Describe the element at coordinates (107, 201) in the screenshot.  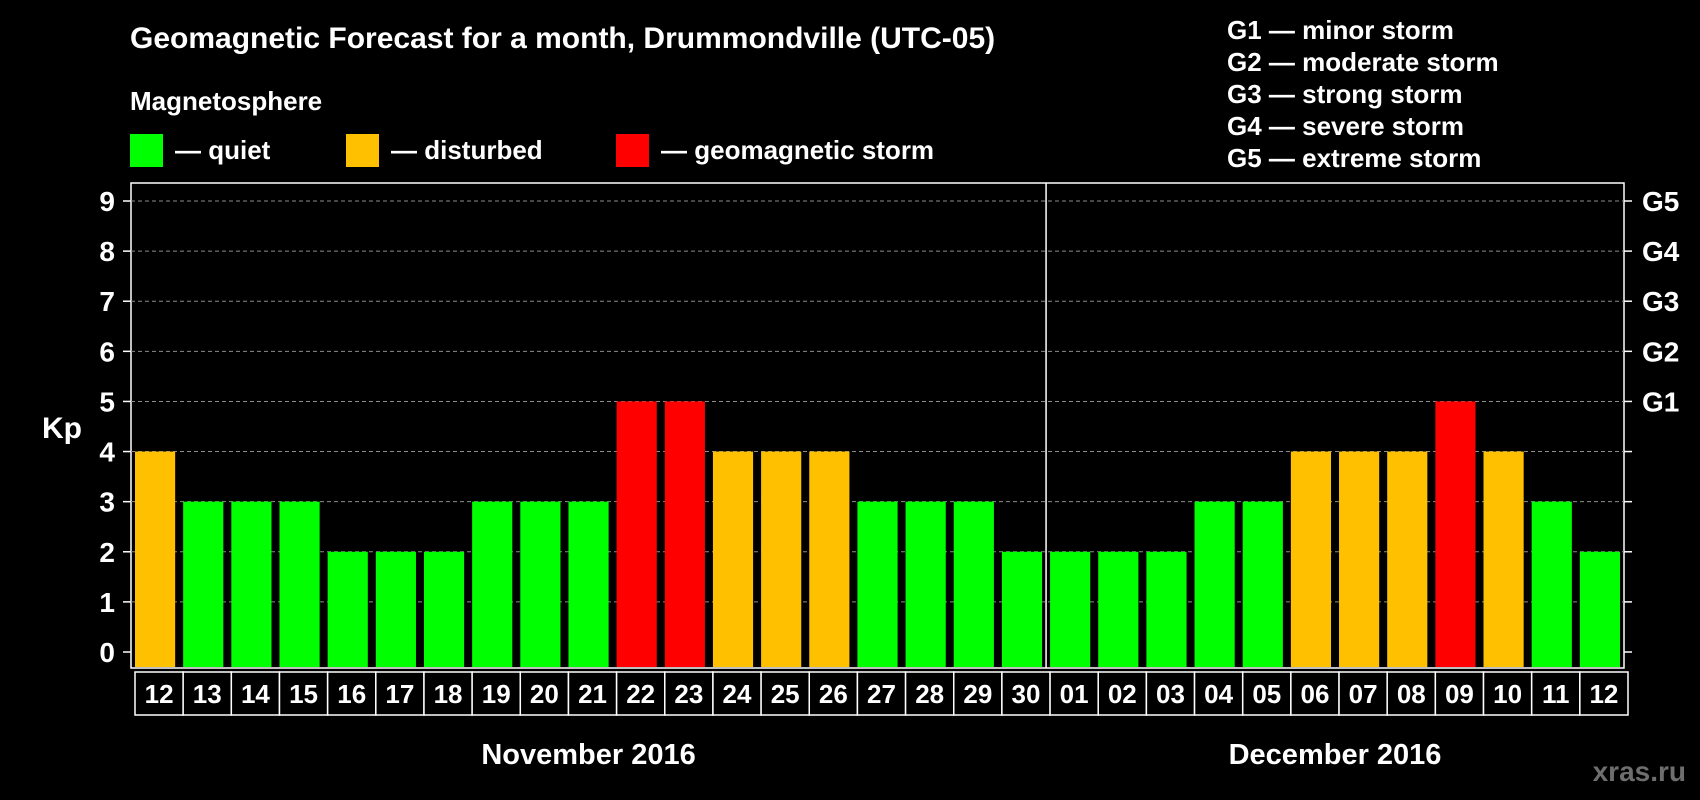
I see `y-tick-label: 9` at that location.